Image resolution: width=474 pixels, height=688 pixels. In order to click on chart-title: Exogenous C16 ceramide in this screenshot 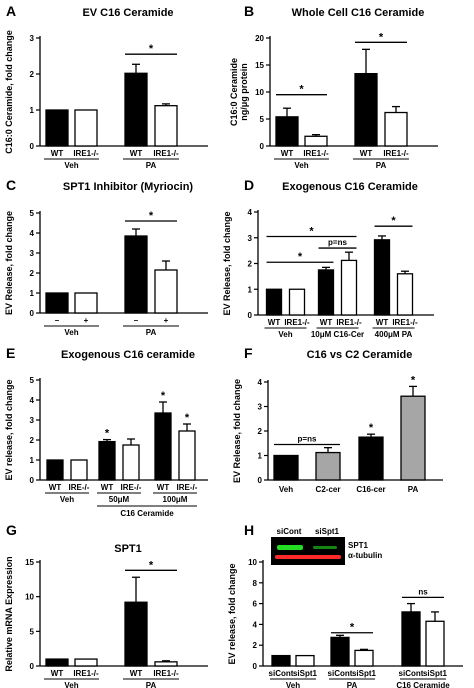, I will do `click(128, 355)`.